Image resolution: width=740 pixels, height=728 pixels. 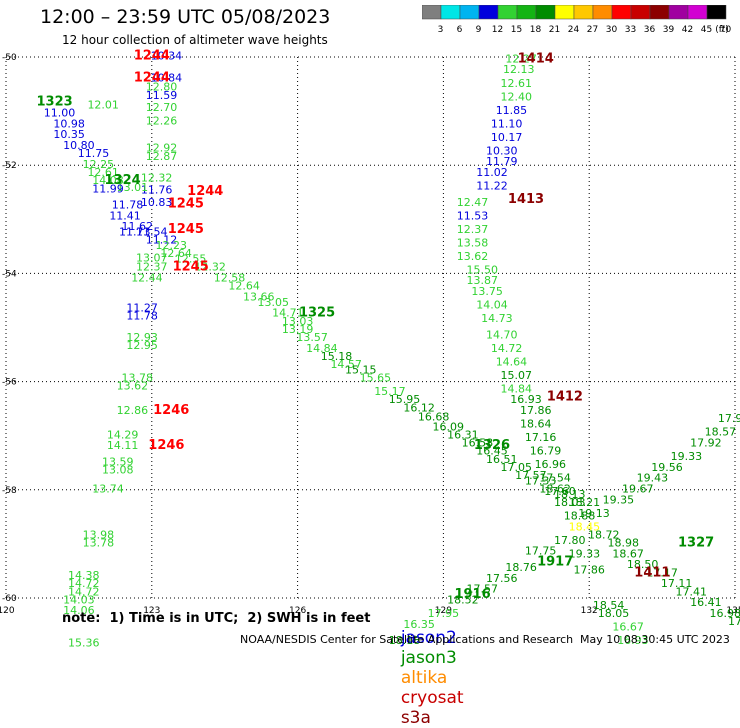 What do you see at coordinates (191, 259) in the screenshot?
I see `wave-height-point: 12.55` at bounding box center [191, 259].